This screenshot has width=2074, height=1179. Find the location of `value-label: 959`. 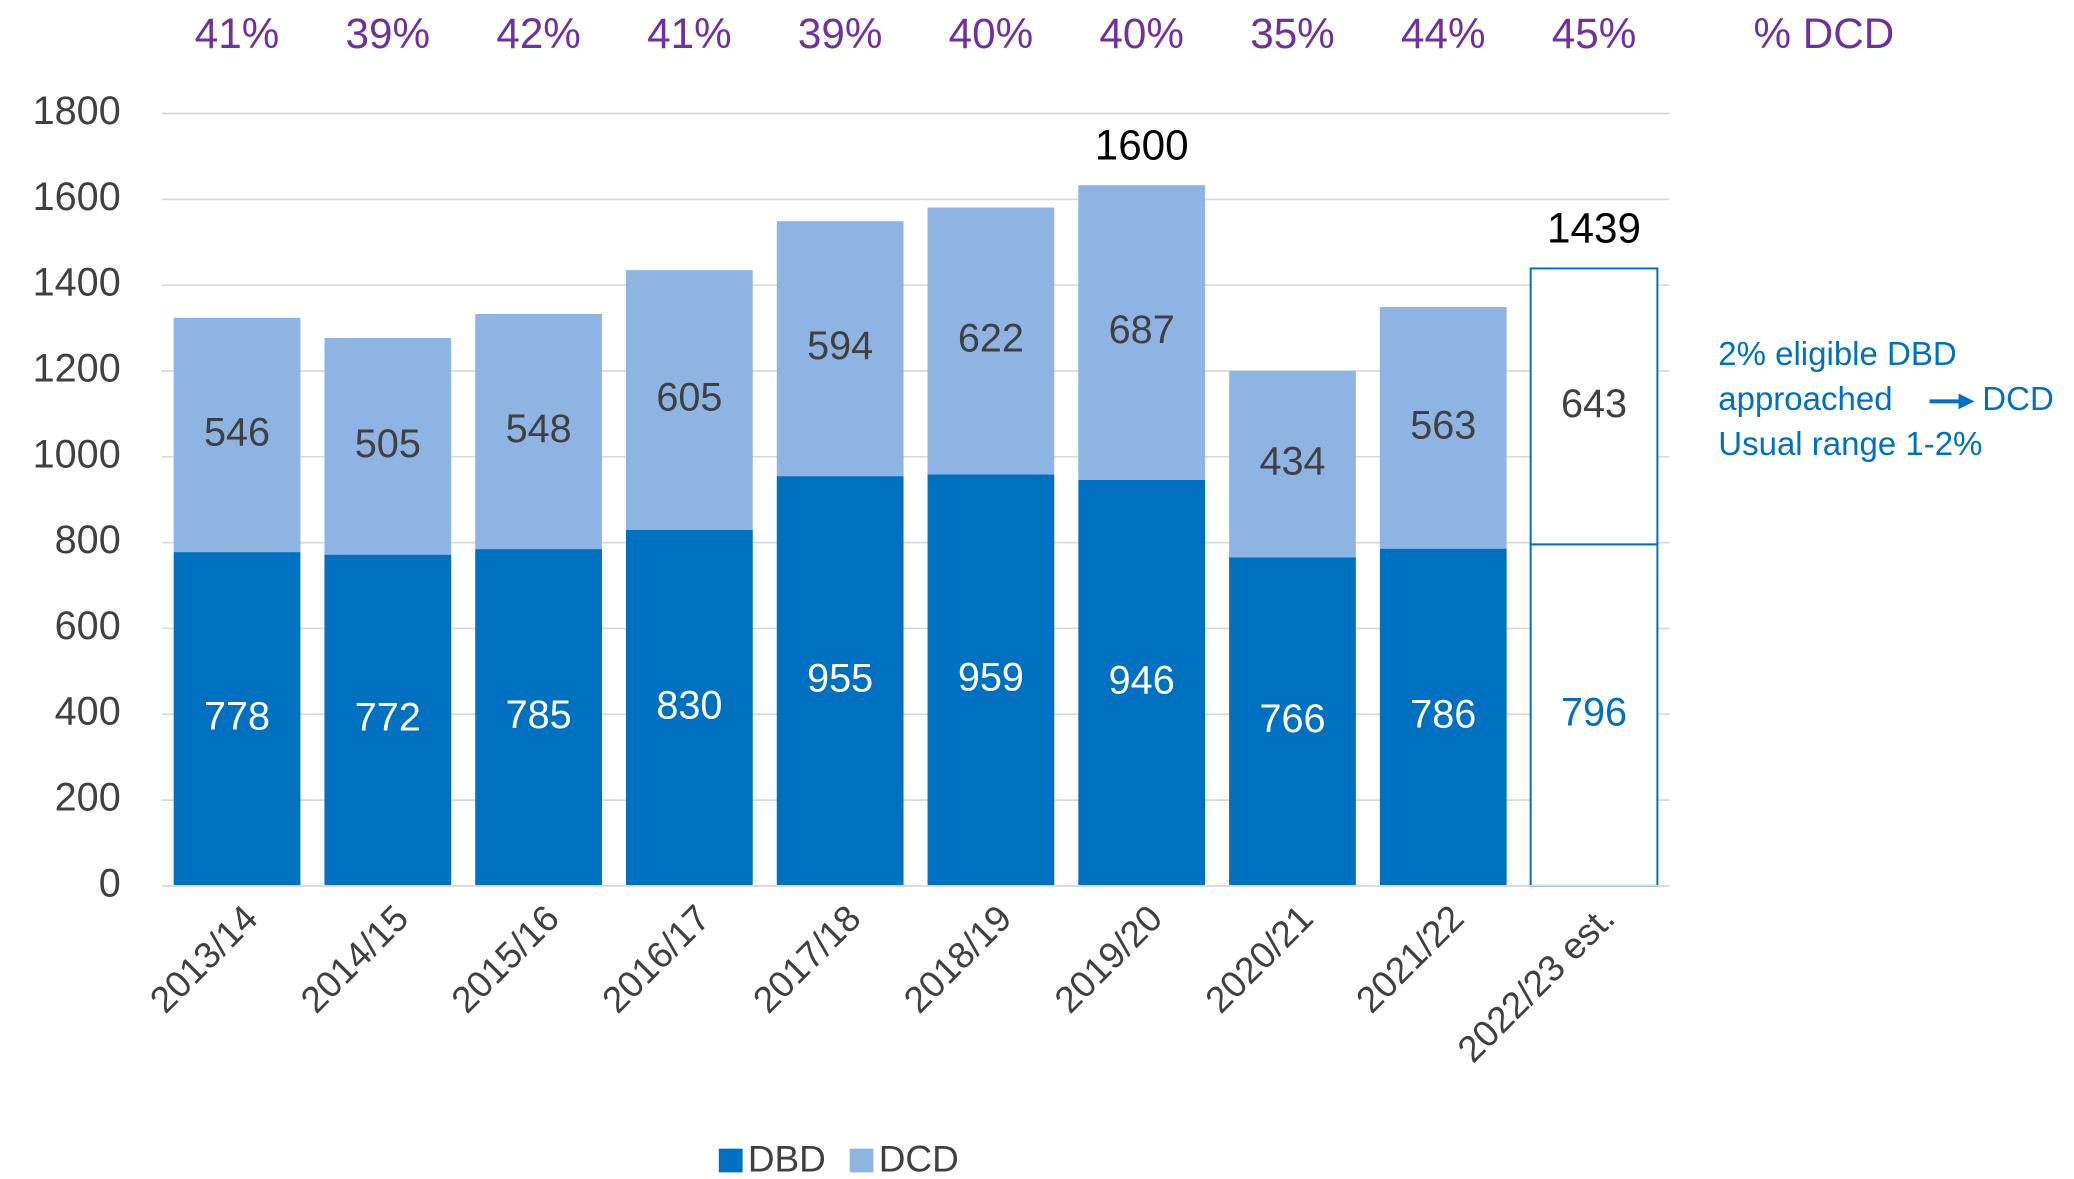

value-label: 959 is located at coordinates (991, 678).